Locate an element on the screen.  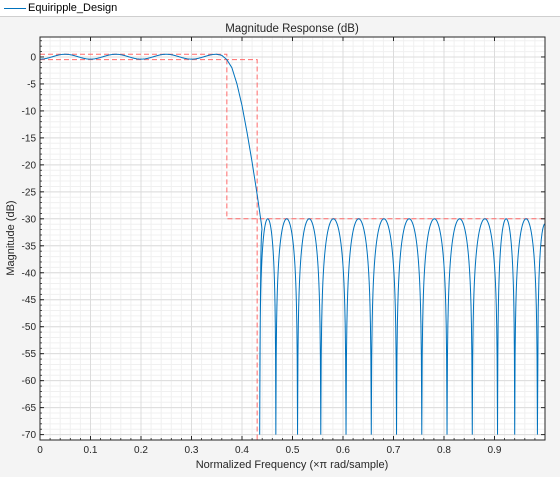
y-tick-label: -35 is located at coordinates (29, 246).